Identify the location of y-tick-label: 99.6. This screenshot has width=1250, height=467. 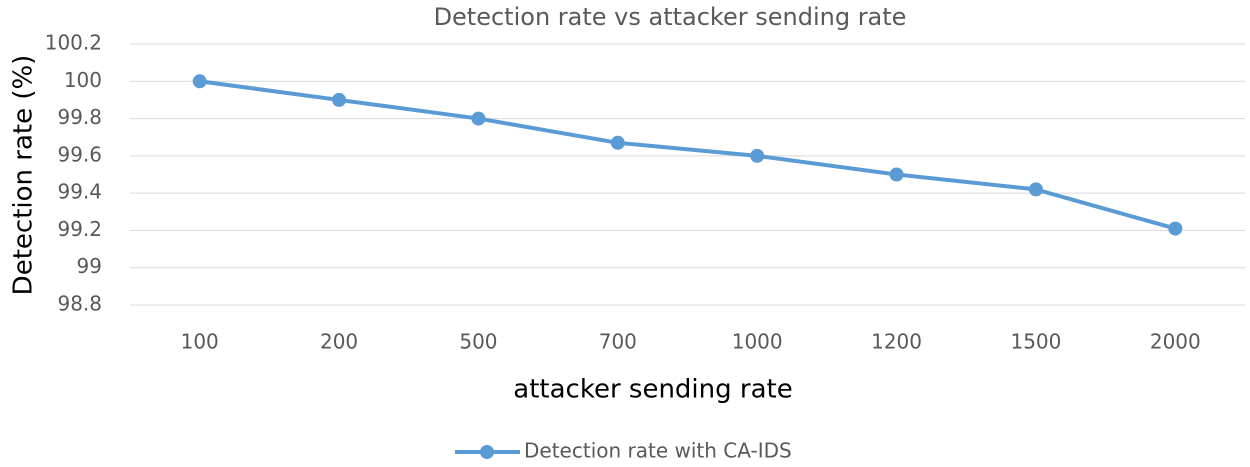
(79, 154).